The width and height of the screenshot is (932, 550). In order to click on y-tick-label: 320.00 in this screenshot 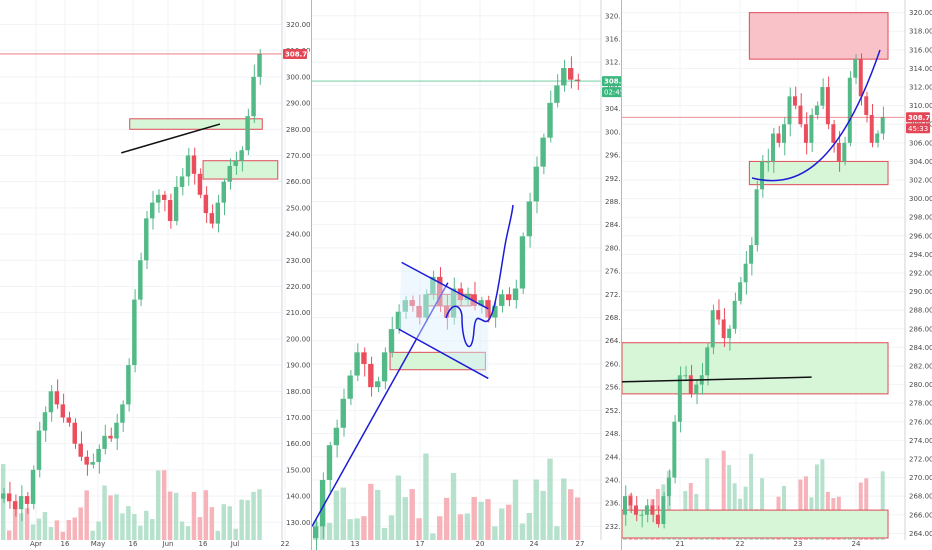, I will do `click(298, 25)`.